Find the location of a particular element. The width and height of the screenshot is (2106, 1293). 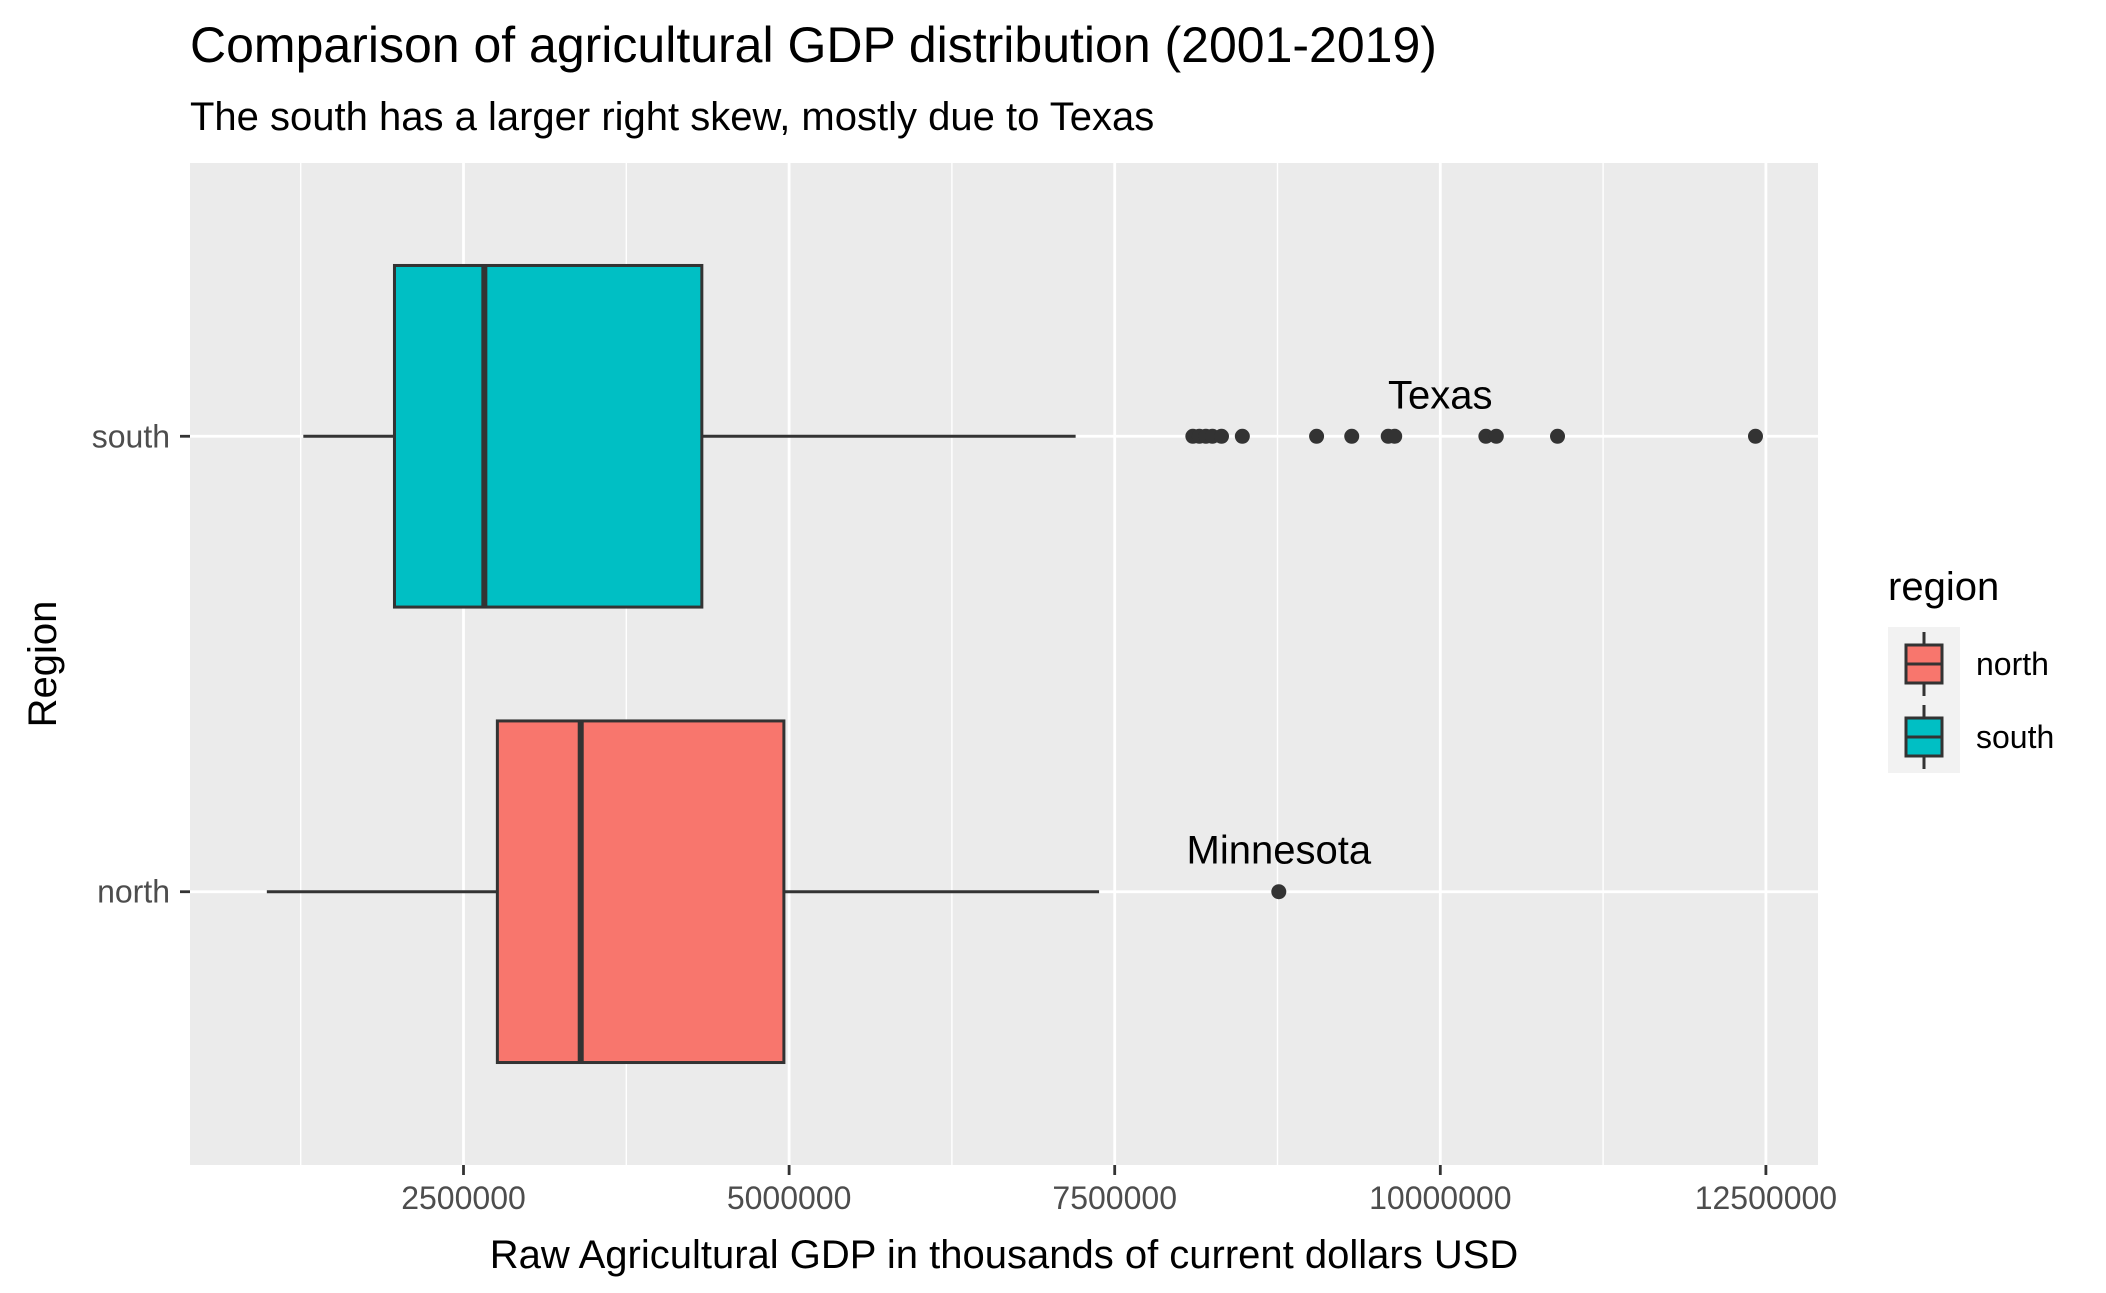

legend: region north south is located at coordinates (1971, 669).